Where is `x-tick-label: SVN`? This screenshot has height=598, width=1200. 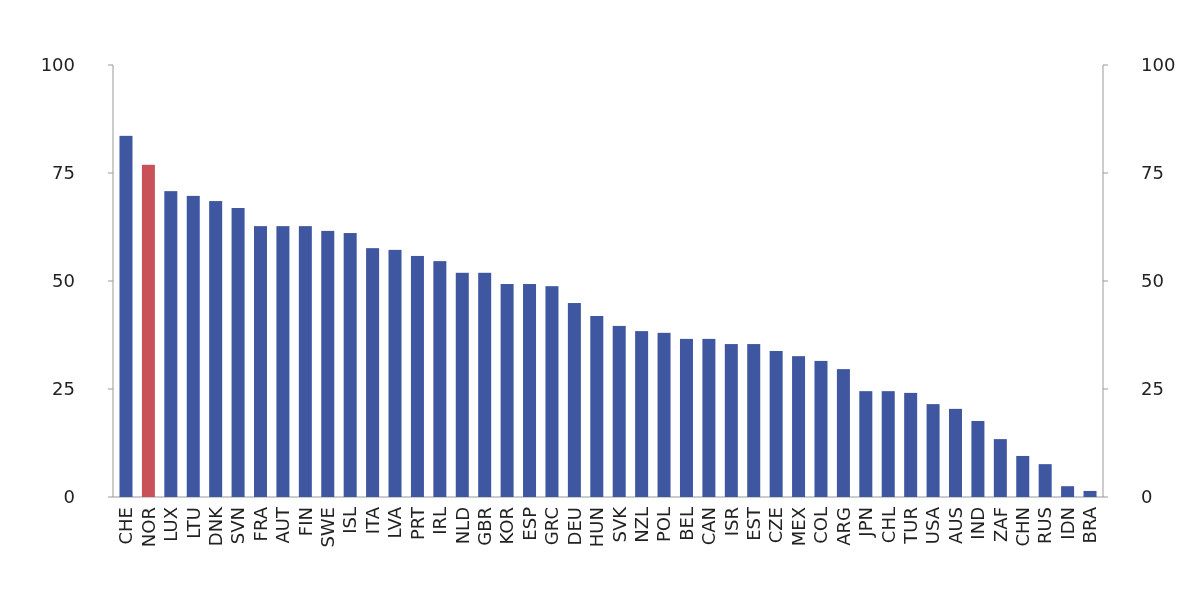 x-tick-label: SVN is located at coordinates (238, 526).